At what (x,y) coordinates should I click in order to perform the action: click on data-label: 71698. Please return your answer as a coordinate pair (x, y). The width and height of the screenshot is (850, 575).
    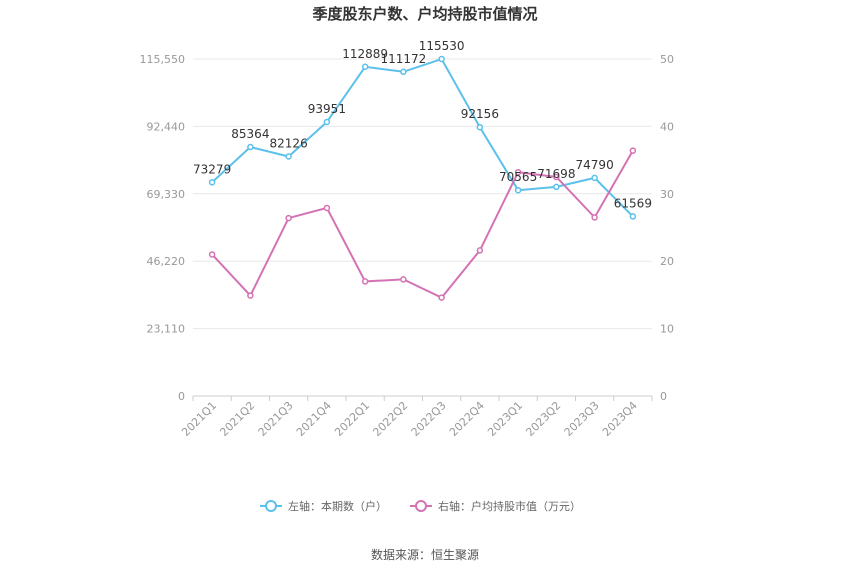
    Looking at the image, I should click on (556, 174).